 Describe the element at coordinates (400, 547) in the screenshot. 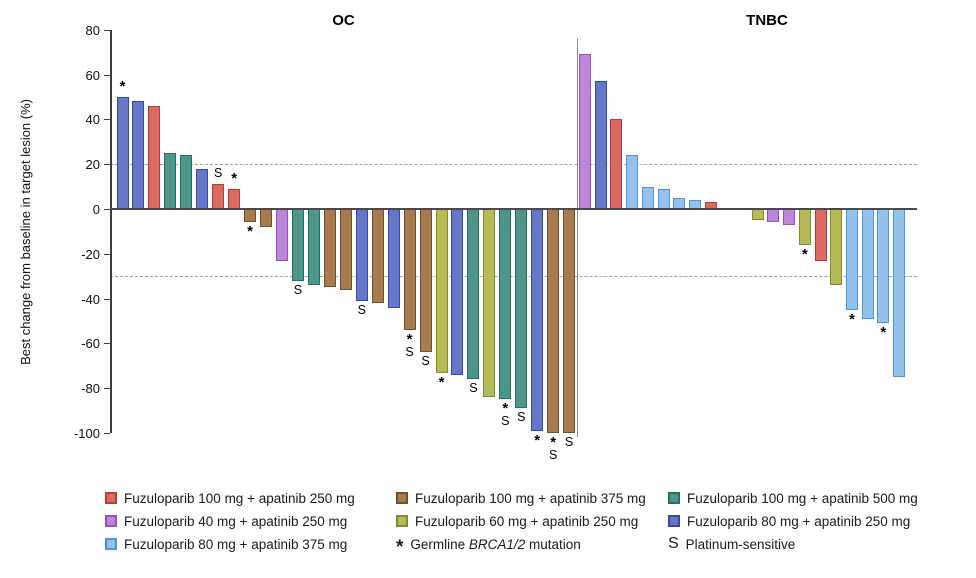

I see `asterisk-symbol: *` at that location.